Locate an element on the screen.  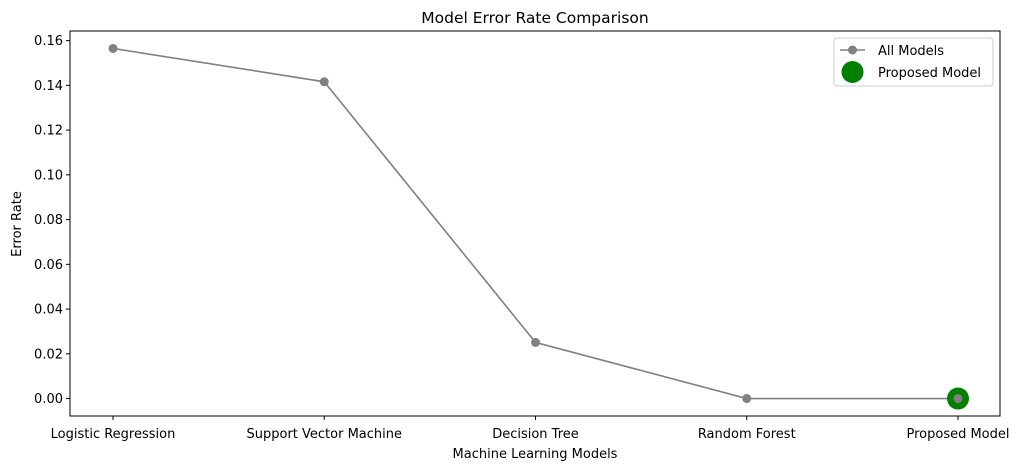
x-tick-label: Decision Tree is located at coordinates (535, 434).